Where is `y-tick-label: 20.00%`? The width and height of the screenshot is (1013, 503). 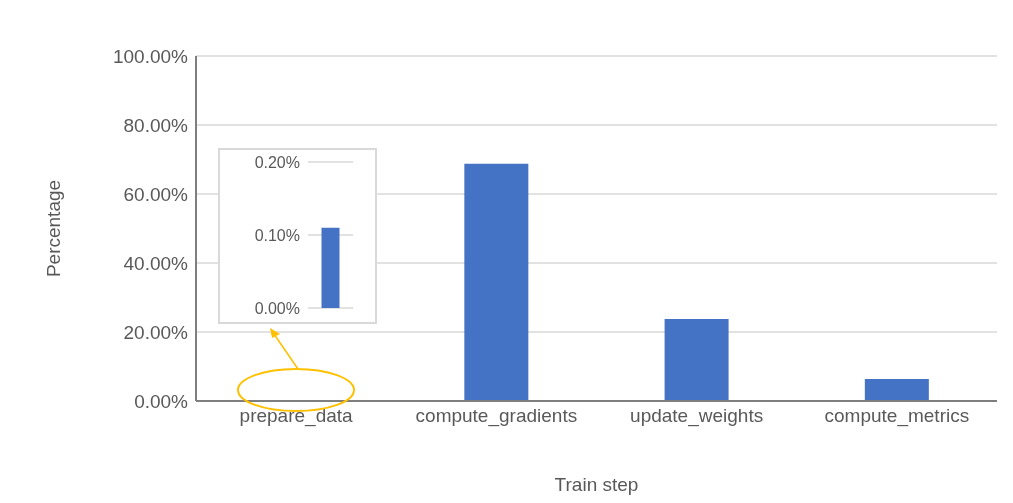 y-tick-label: 20.00% is located at coordinates (156, 332).